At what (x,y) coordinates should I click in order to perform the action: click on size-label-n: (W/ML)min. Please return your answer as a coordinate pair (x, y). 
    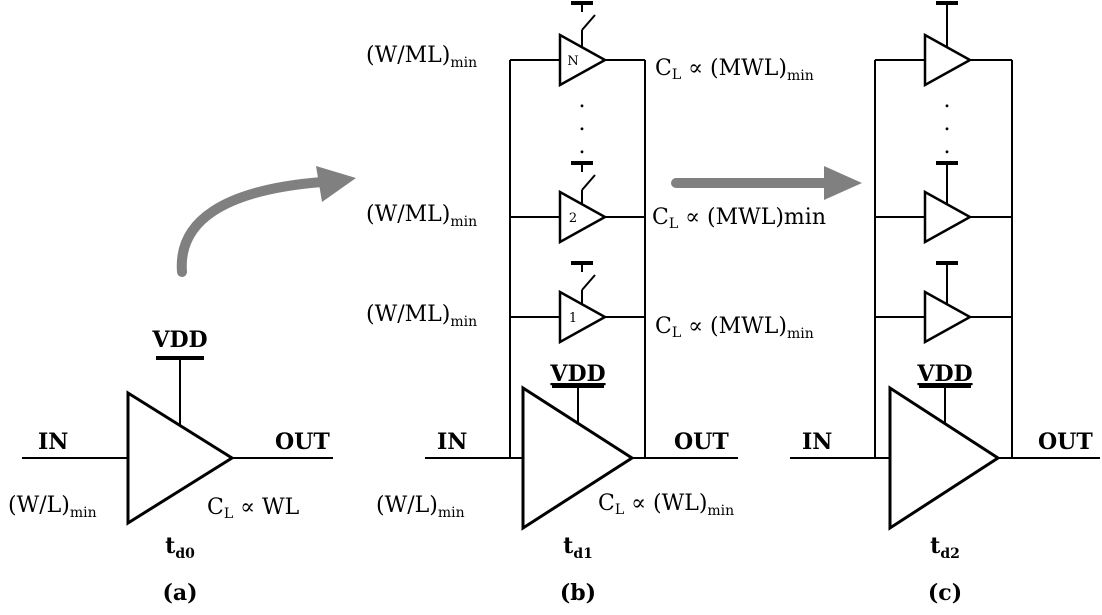
    Looking at the image, I should click on (421, 57).